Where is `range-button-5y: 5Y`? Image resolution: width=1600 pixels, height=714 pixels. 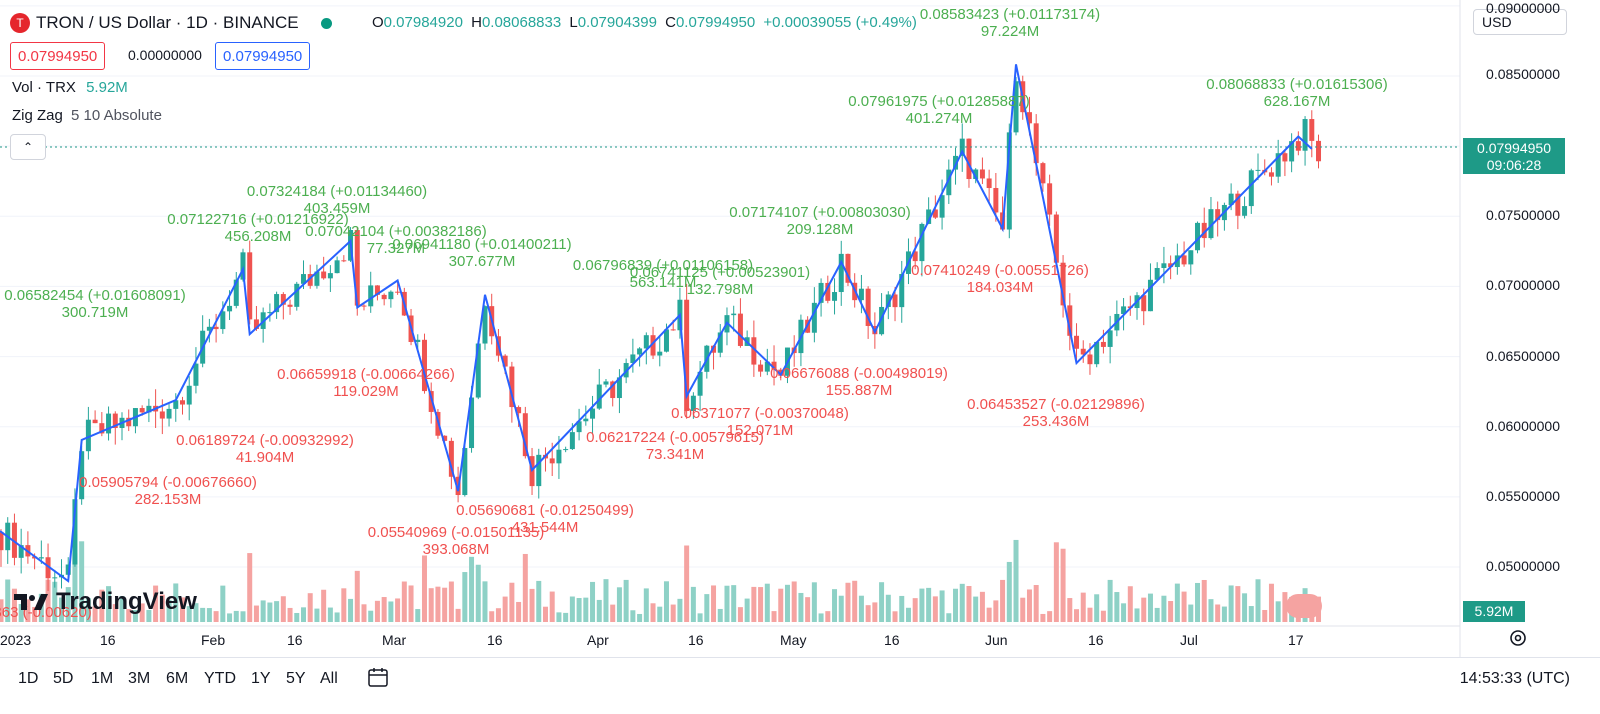 range-button-5y: 5Y is located at coordinates (296, 678).